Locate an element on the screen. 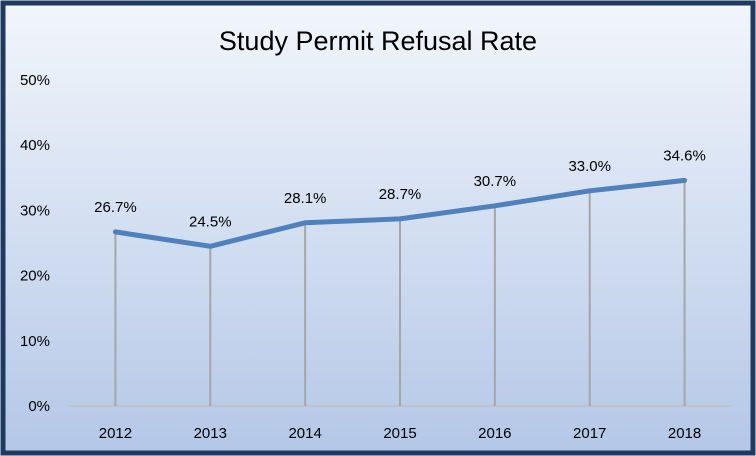 The height and width of the screenshot is (456, 756). data-labels: 26.7% 24.5% 28.1% 28.7% 30.7% 33.0% 34.6% is located at coordinates (400, 188).